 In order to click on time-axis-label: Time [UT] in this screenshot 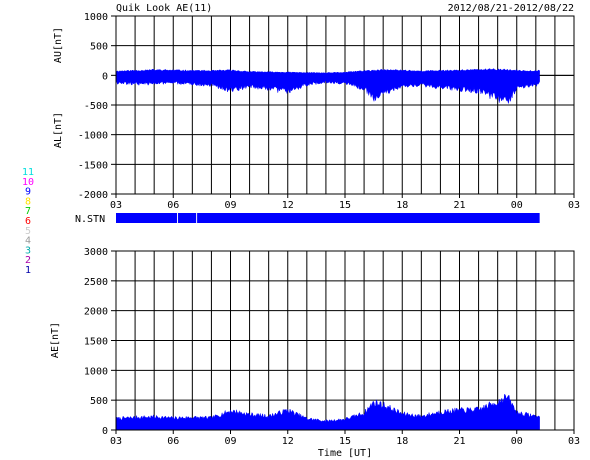, I will do `click(345, 453)`.